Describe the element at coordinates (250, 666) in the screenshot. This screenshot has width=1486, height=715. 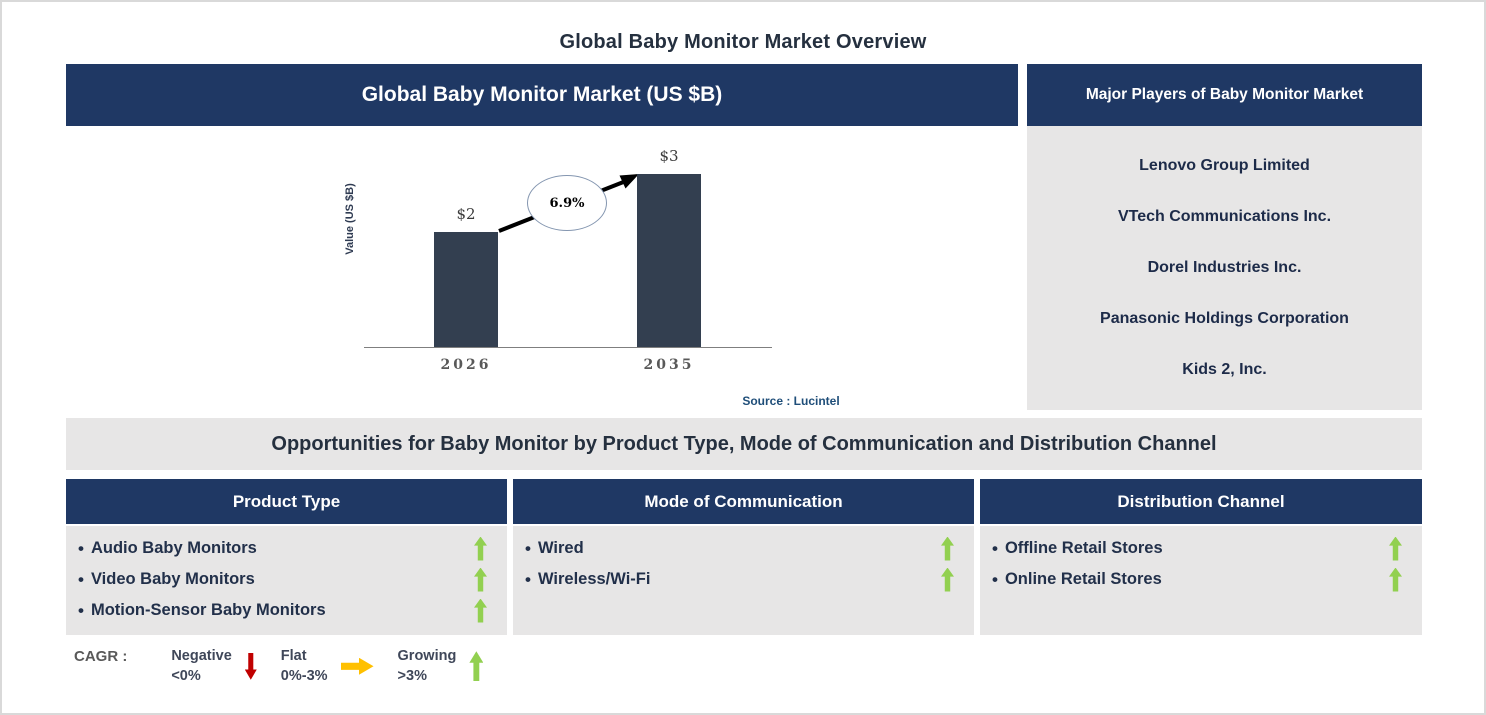
I see `trend-down-arrow-icon` at that location.